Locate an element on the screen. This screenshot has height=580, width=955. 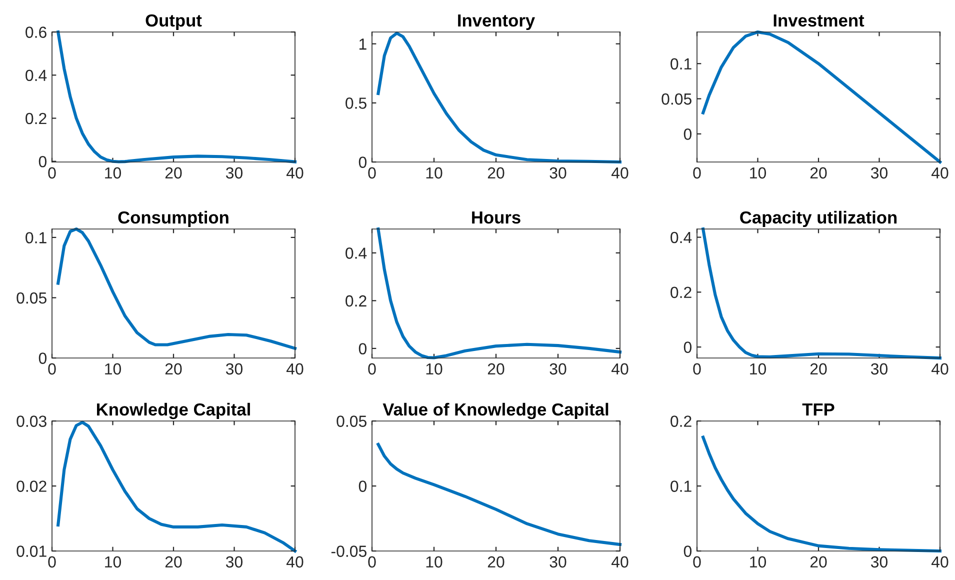
chart-title: Output is located at coordinates (174, 22).